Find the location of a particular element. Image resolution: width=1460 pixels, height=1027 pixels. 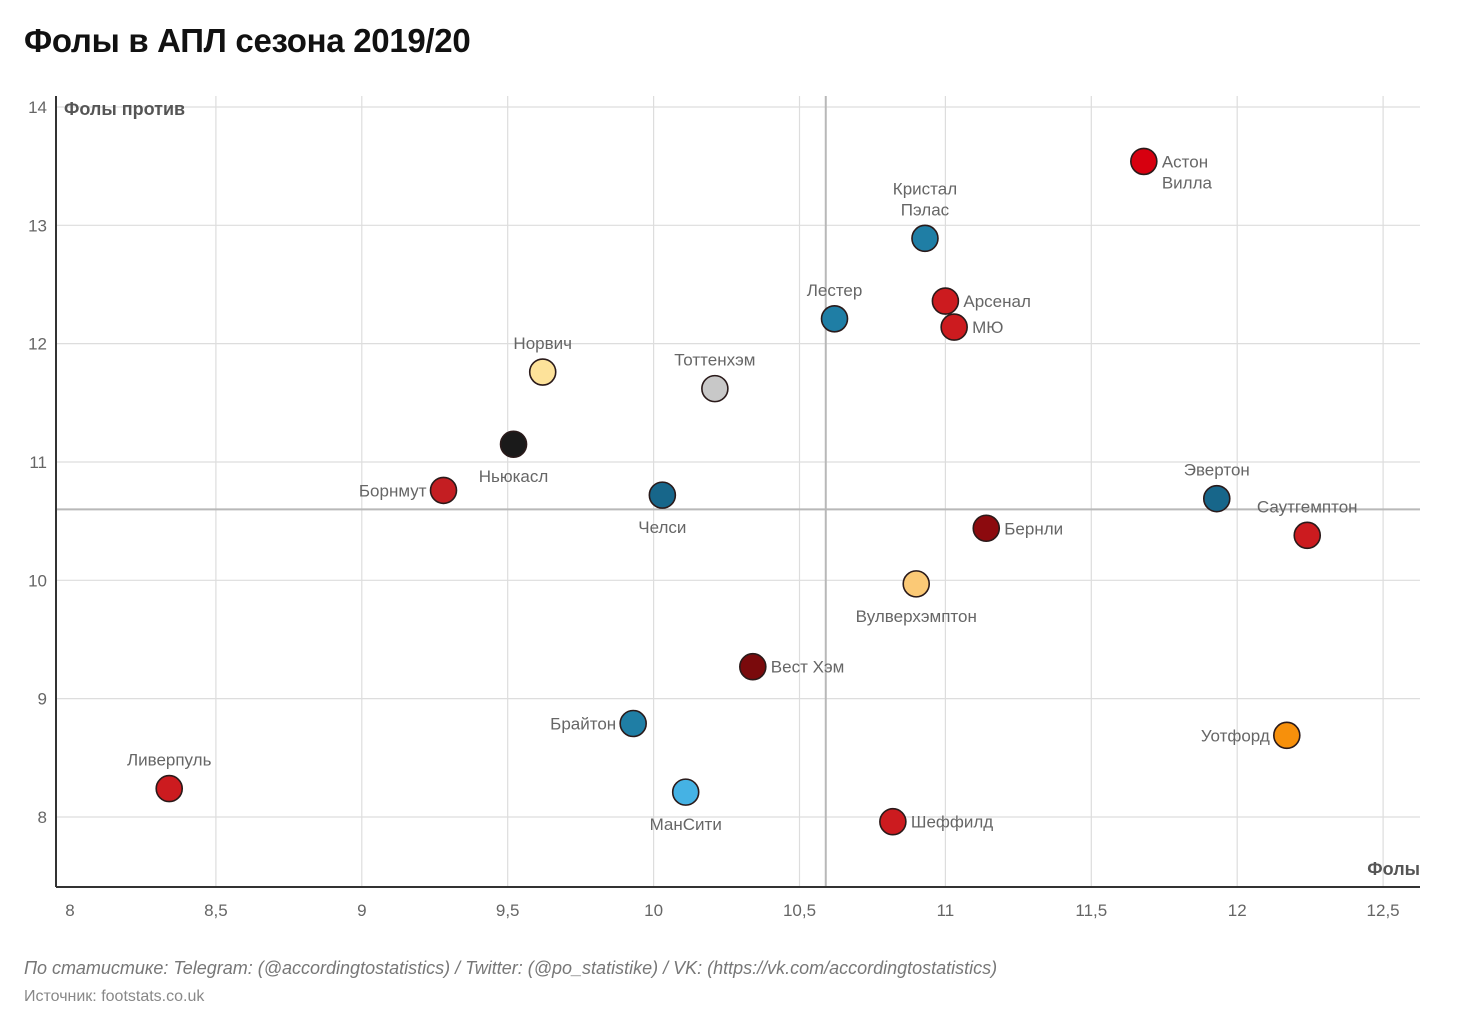

x-tick-label: 12 is located at coordinates (1237, 910).